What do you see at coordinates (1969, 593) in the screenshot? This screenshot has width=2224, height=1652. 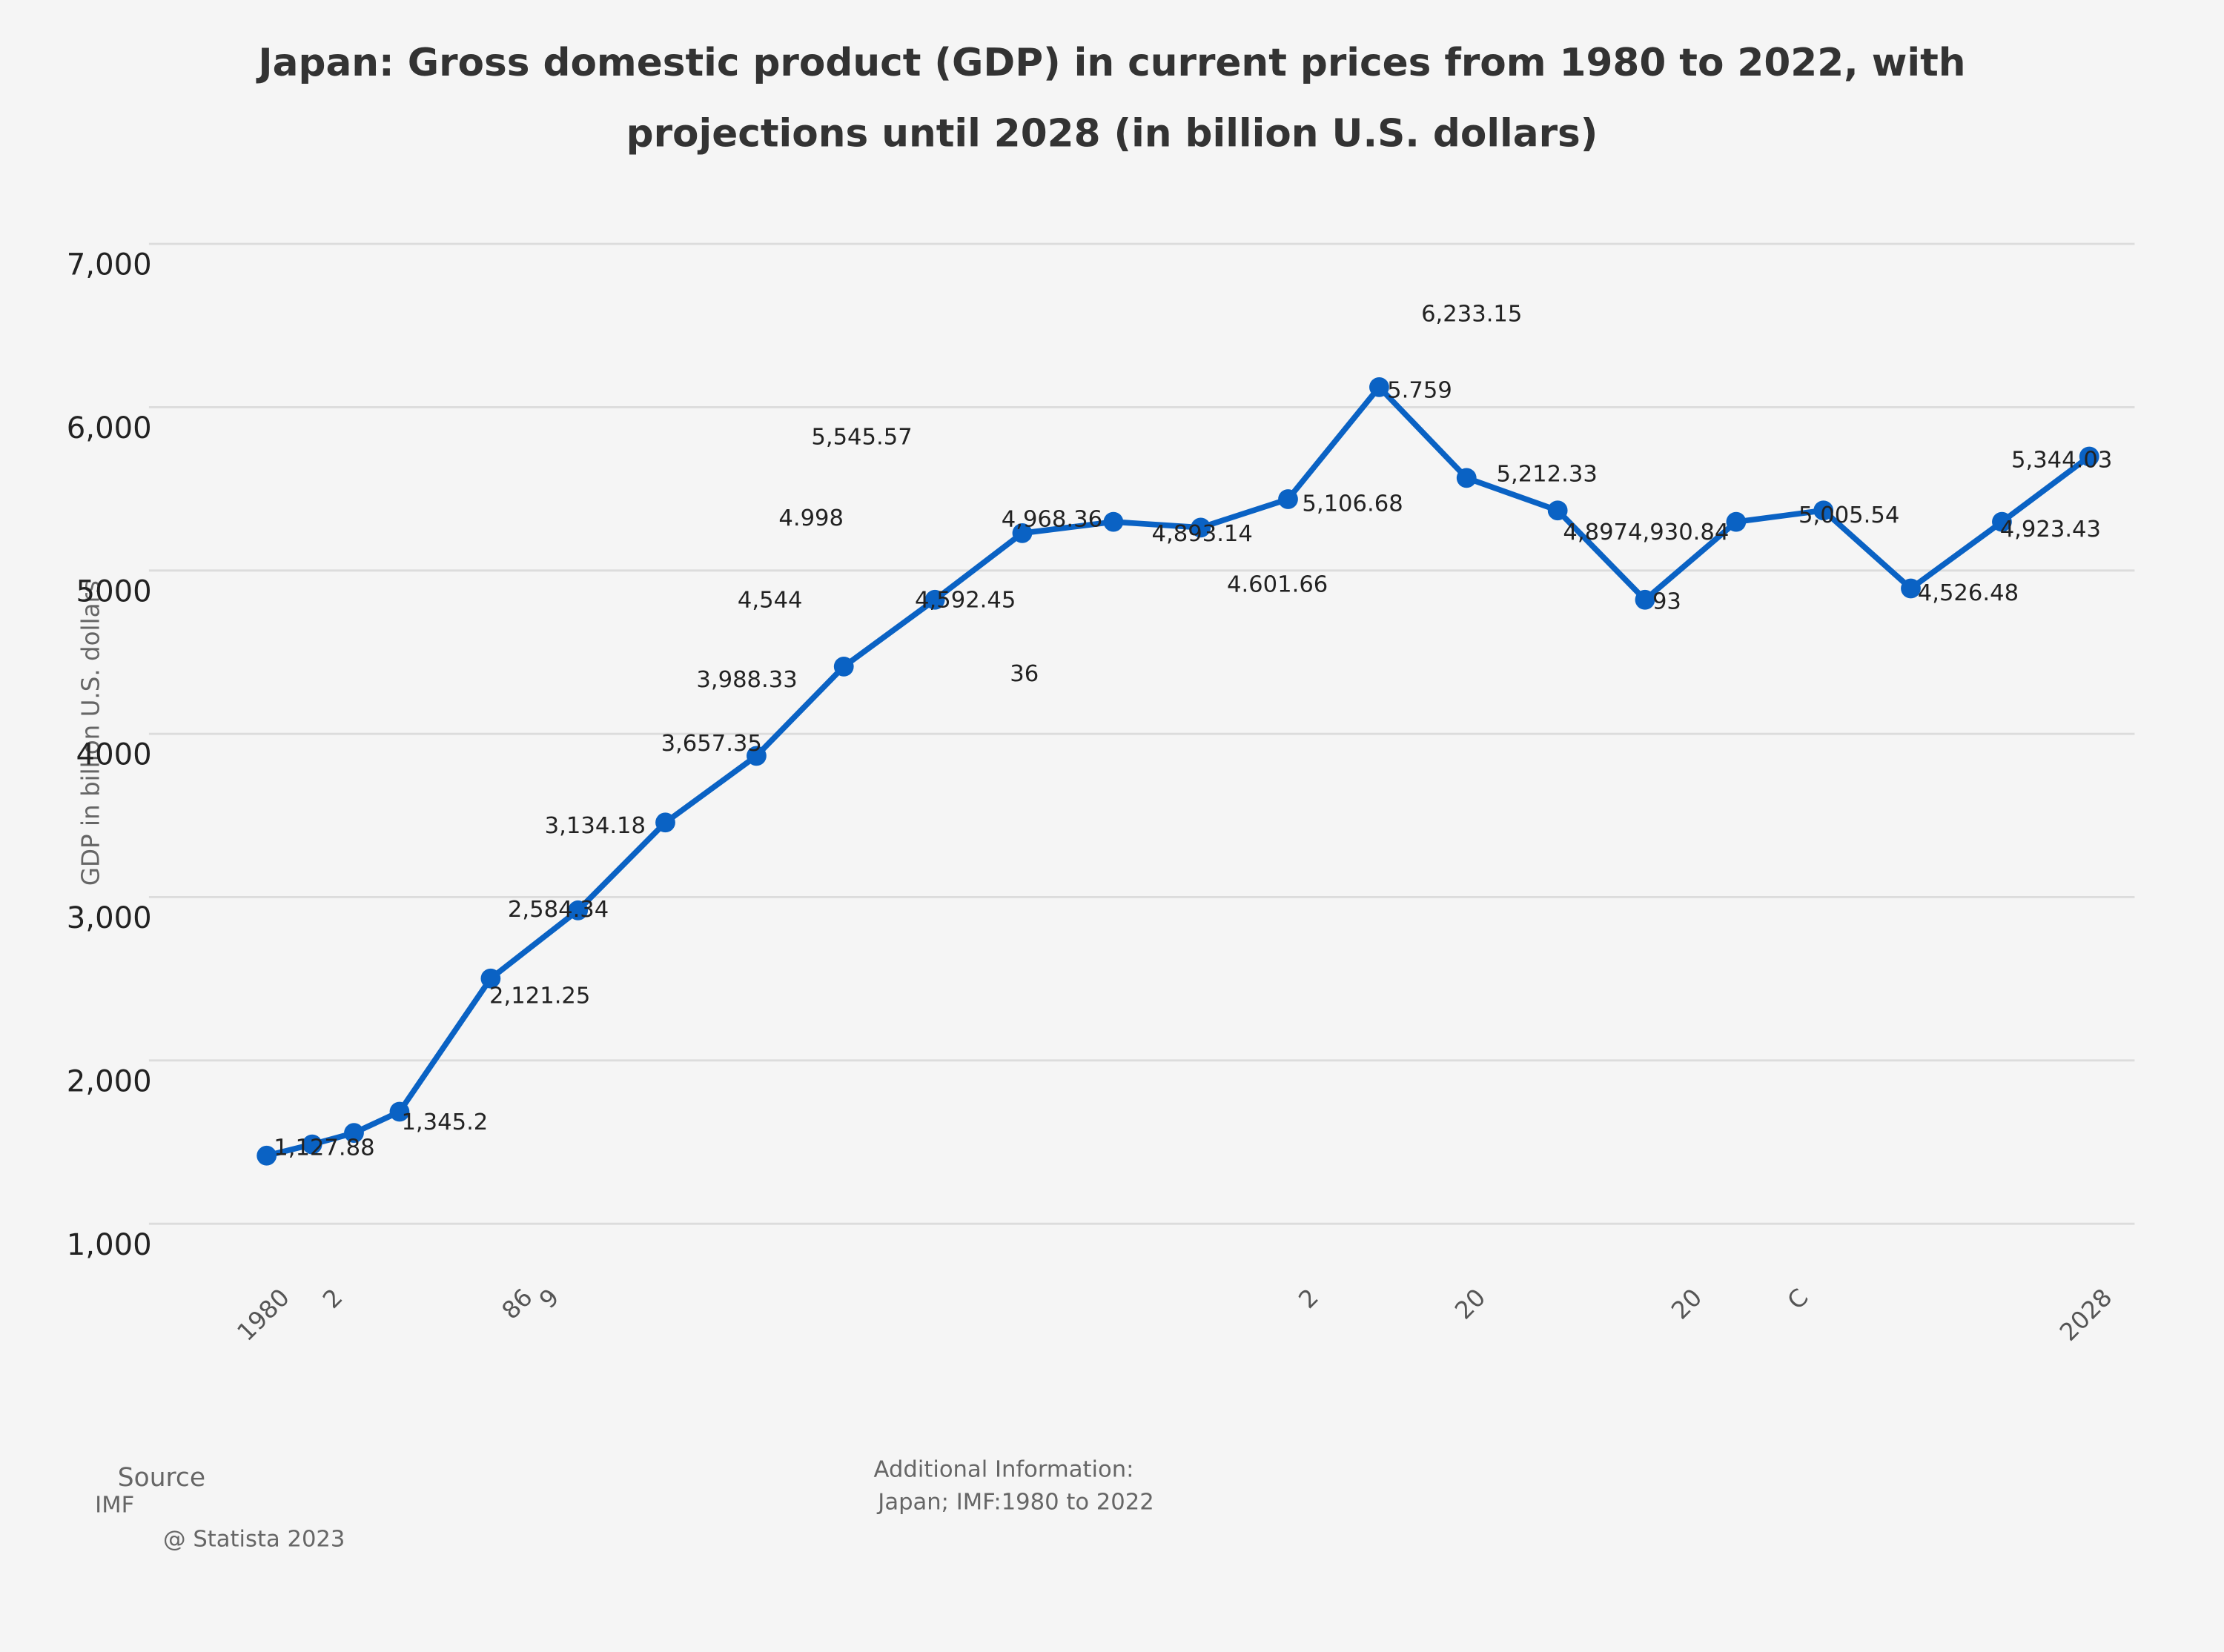 I see `data-label: 4,526.48` at bounding box center [1969, 593].